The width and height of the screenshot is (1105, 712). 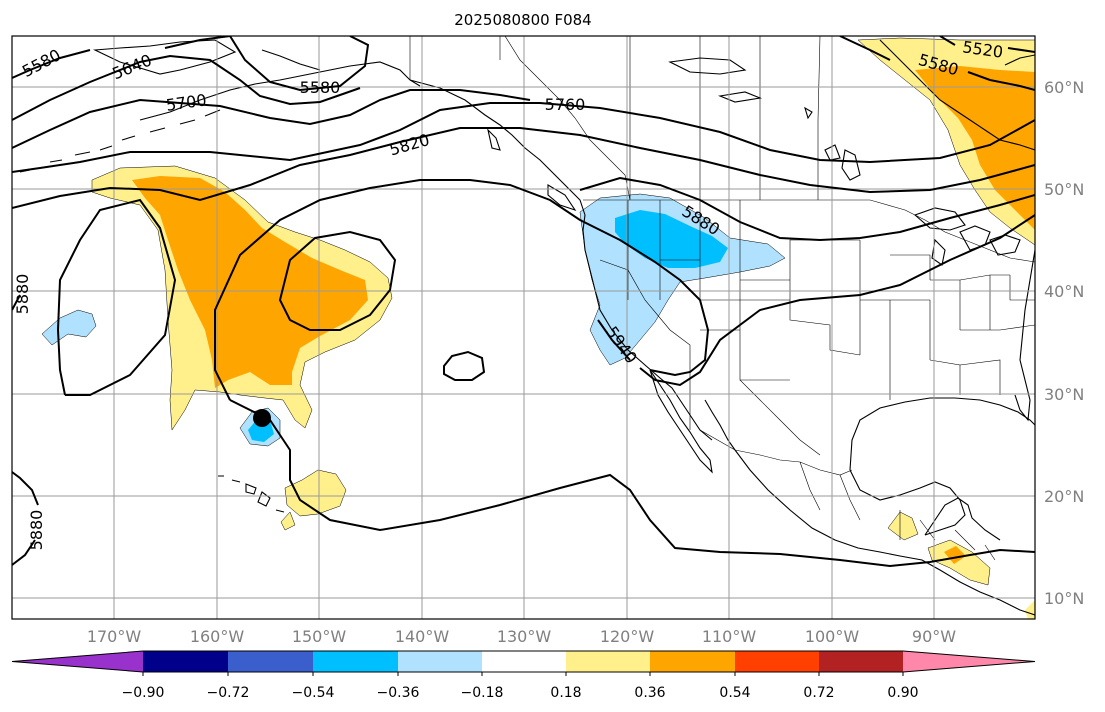 What do you see at coordinates (937, 63) in the screenshot?
I see `contour-5580-ne` at bounding box center [937, 63].